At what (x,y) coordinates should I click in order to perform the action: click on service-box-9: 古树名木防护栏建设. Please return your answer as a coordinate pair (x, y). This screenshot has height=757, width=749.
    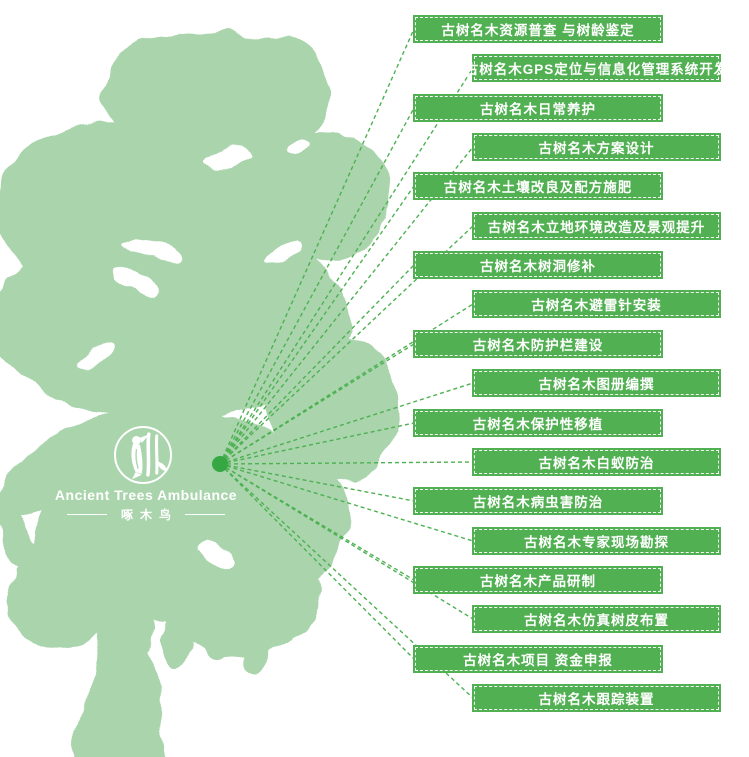
    Looking at the image, I should click on (538, 344).